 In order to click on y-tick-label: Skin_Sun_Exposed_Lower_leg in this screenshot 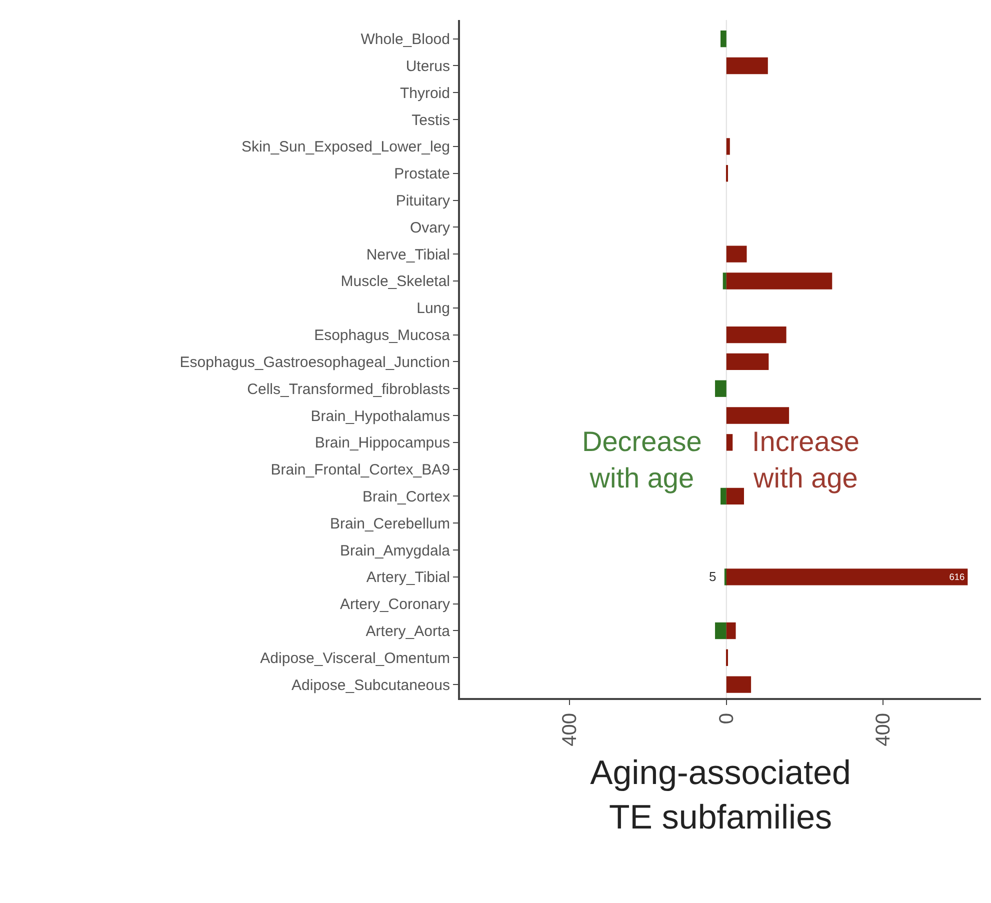, I will do `click(346, 147)`.